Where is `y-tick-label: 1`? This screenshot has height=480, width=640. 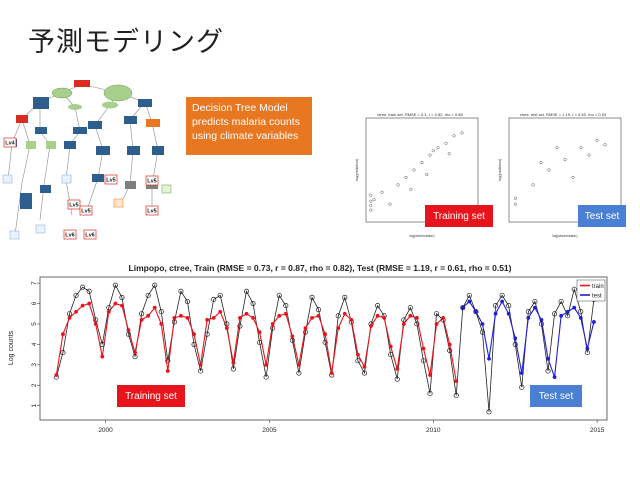
y-tick-label: 1 is located at coordinates (34, 406).